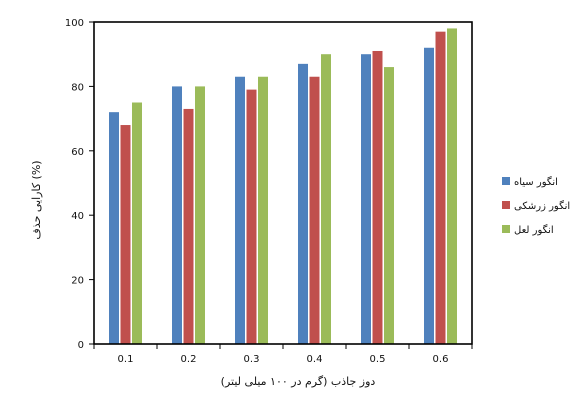 The image size is (584, 396). What do you see at coordinates (298, 381) in the screenshot?
I see `x-axis-title: دوز جاذب (گرم در ۱۰۰ میلی لیتر)` at bounding box center [298, 381].